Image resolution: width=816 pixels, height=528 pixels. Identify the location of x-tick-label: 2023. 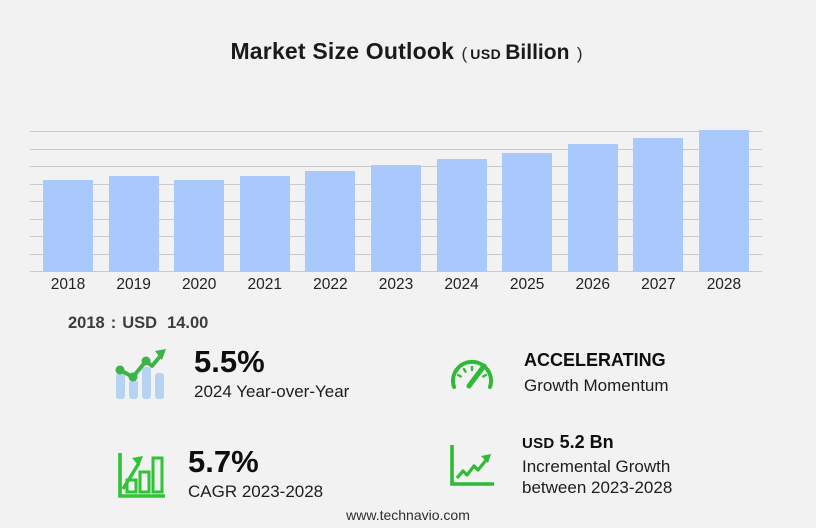
(396, 284).